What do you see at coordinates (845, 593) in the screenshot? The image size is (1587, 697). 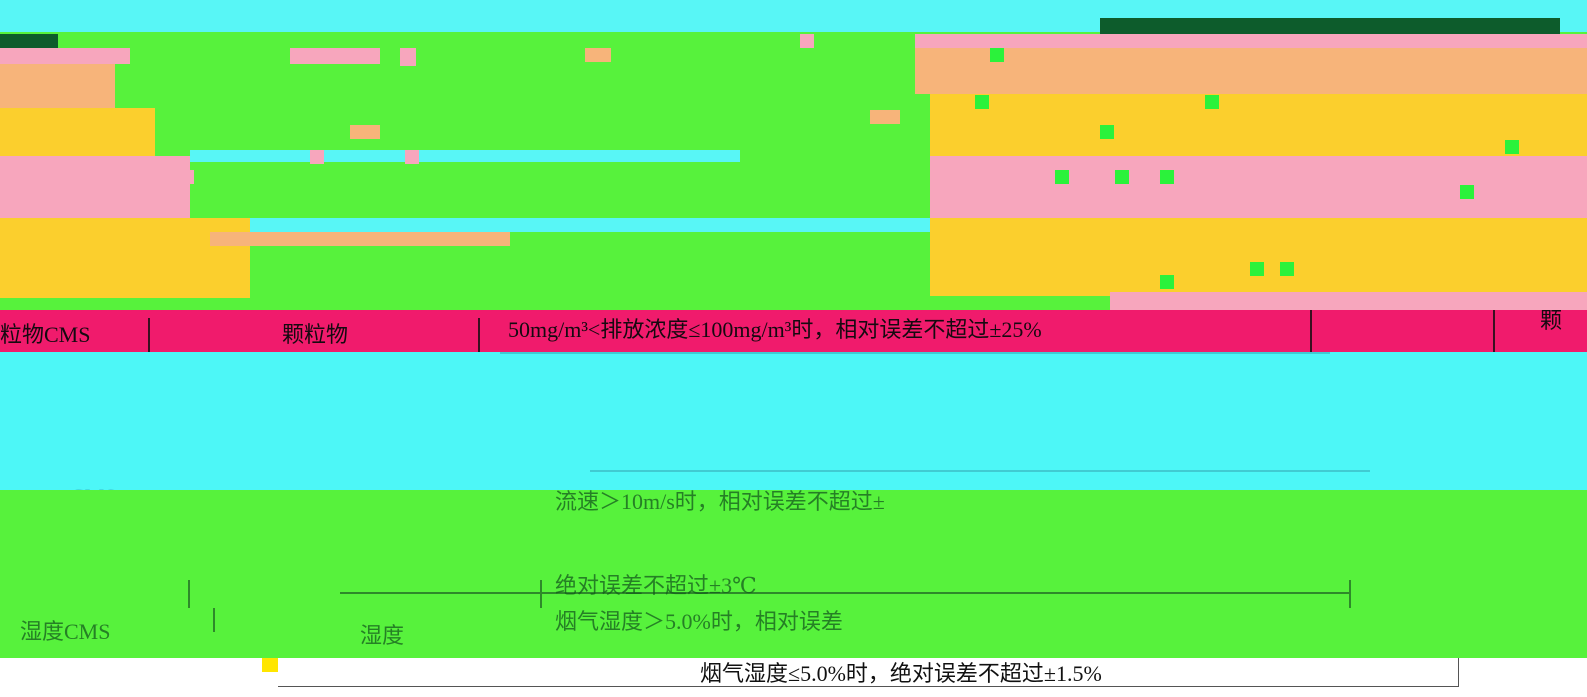 I see `row-rule` at bounding box center [845, 593].